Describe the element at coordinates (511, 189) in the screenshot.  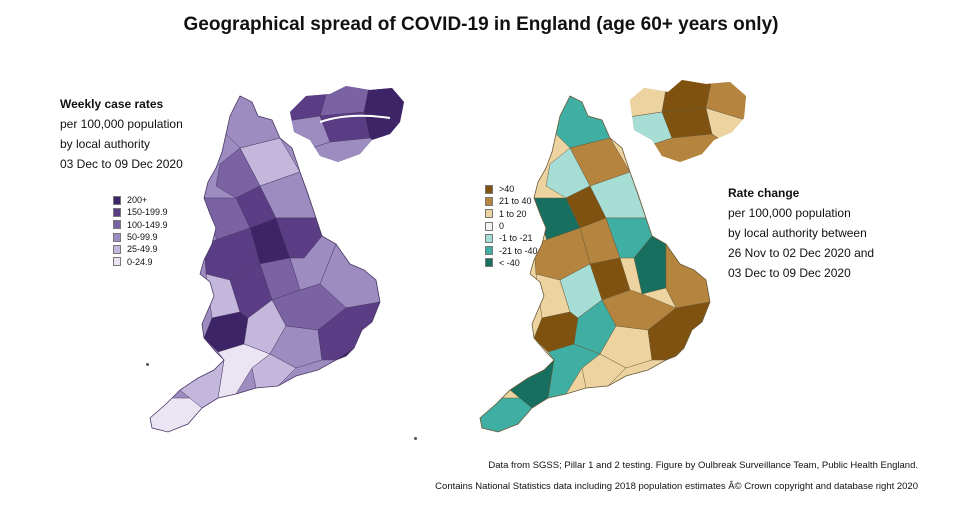
I see `legend-item: >40` at that location.